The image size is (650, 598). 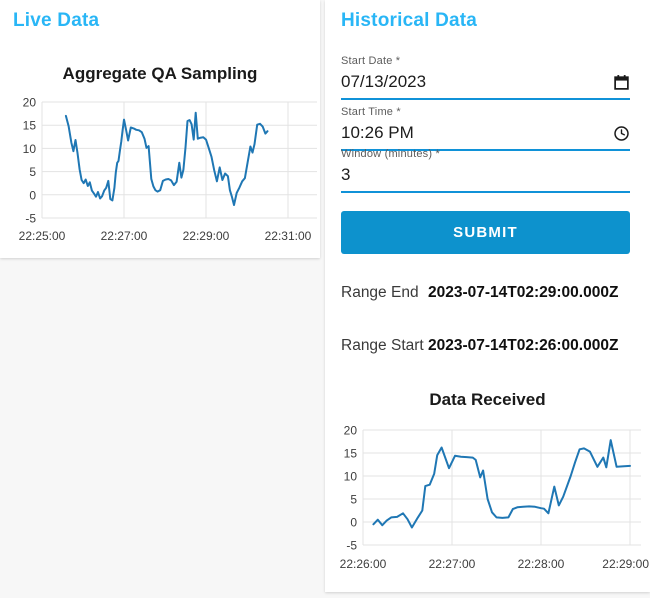 What do you see at coordinates (382, 345) in the screenshot?
I see `range-start-label: Range Start` at bounding box center [382, 345].